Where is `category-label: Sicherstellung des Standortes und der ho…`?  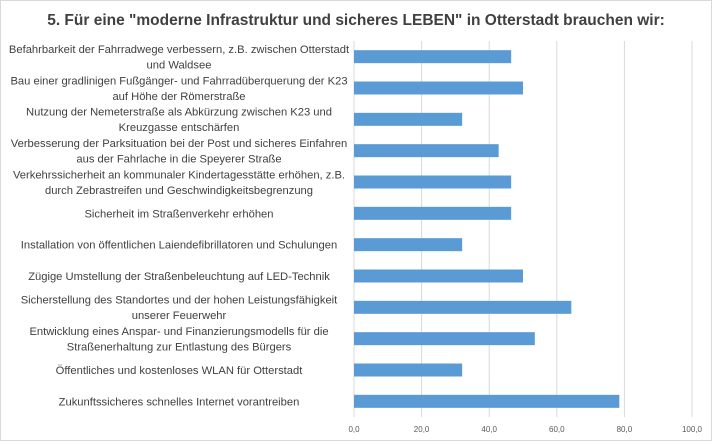 category-label: Sicherstellung des Standortes und der ho… is located at coordinates (179, 301).